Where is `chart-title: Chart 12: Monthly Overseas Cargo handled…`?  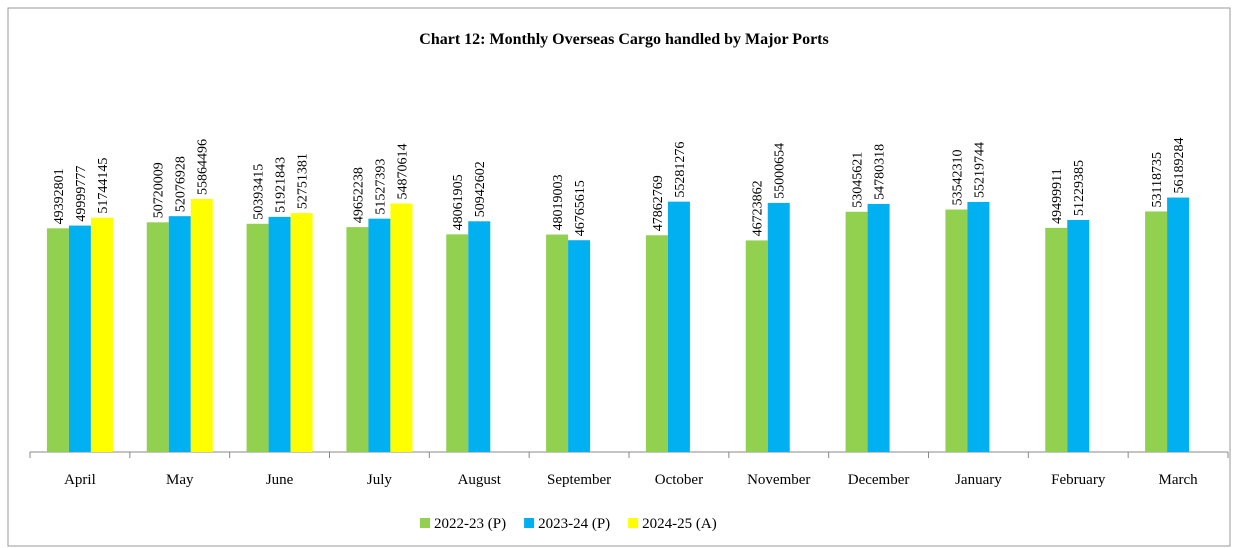 chart-title: Chart 12: Monthly Overseas Cargo handled… is located at coordinates (623, 39).